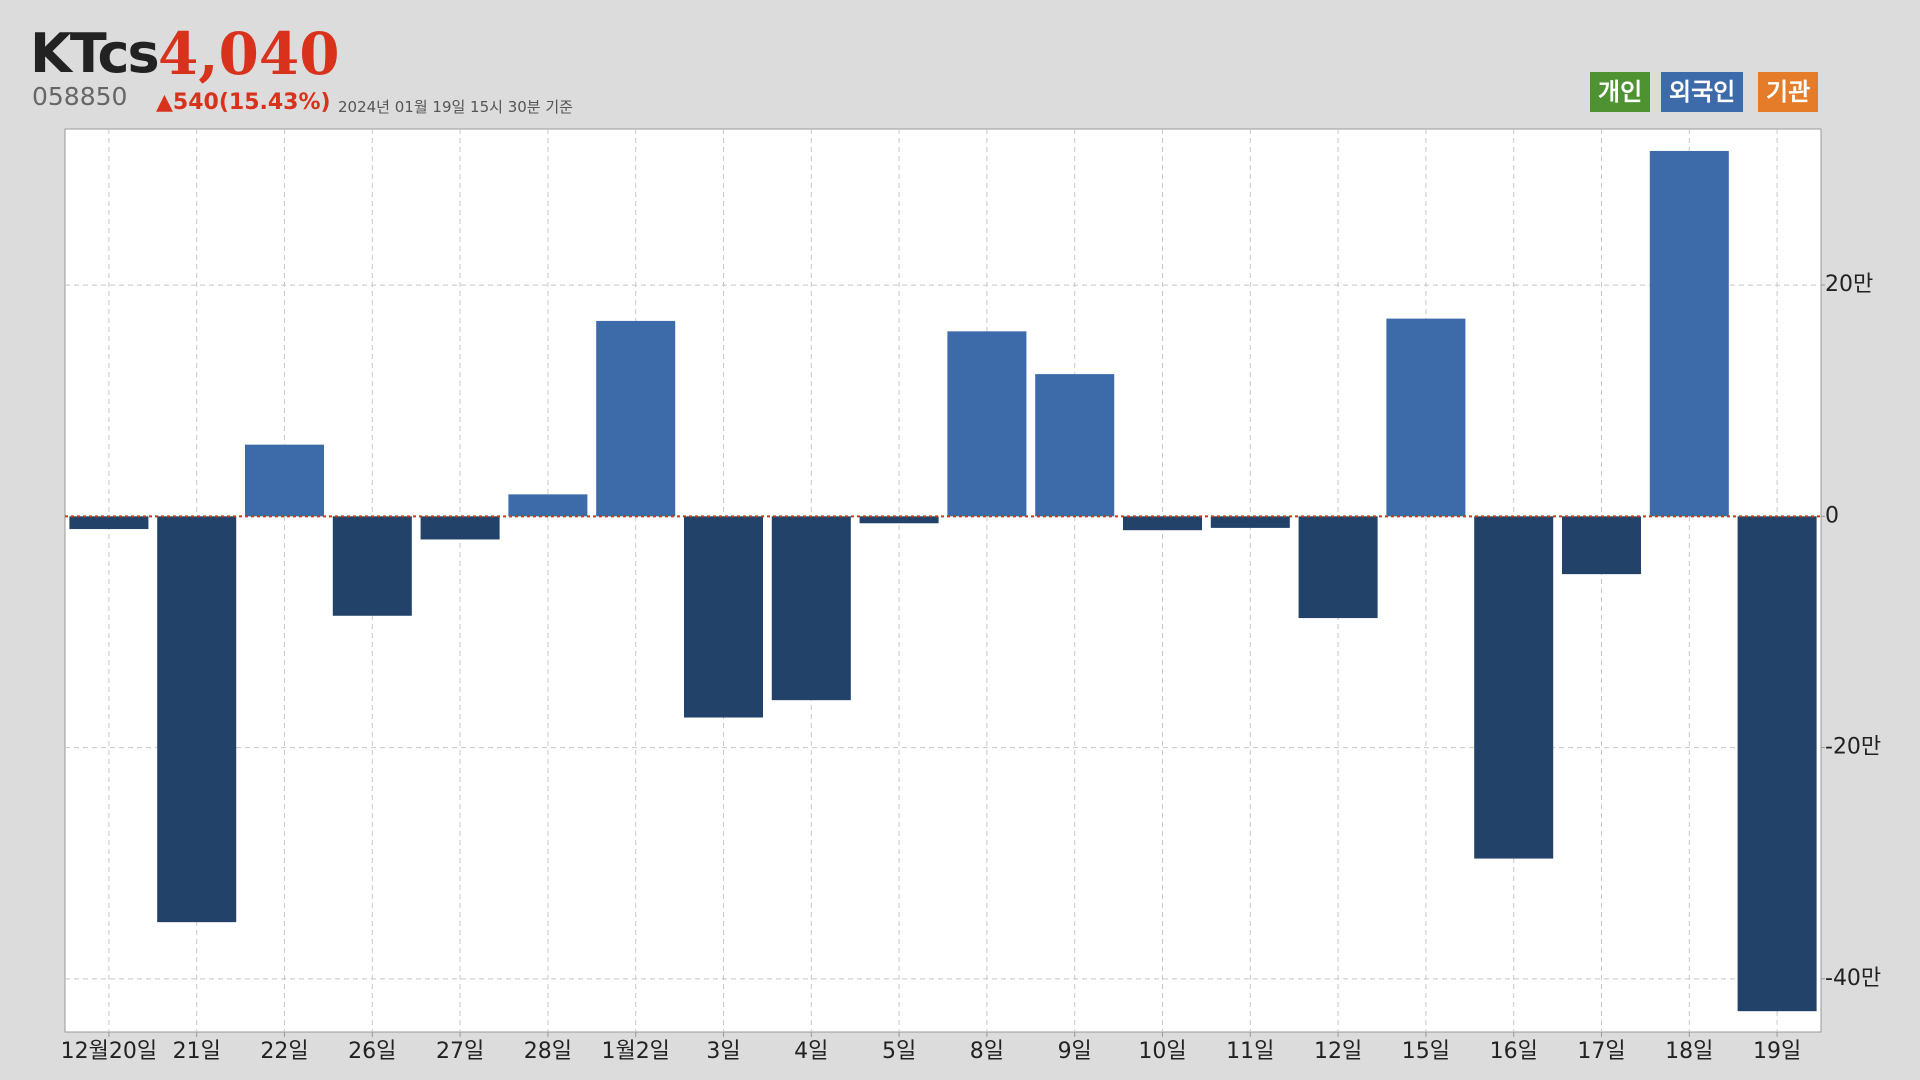 Image resolution: width=1920 pixels, height=1080 pixels. What do you see at coordinates (1601, 1051) in the screenshot?
I see `x-tick-label: 17일` at bounding box center [1601, 1051].